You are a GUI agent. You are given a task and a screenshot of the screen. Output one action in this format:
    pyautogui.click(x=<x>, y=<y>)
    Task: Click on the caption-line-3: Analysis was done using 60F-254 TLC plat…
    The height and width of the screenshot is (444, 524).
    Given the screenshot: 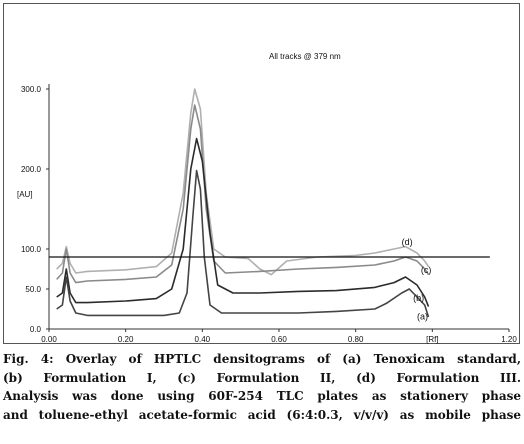 What is the action you would take?
    pyautogui.click(x=262, y=396)
    